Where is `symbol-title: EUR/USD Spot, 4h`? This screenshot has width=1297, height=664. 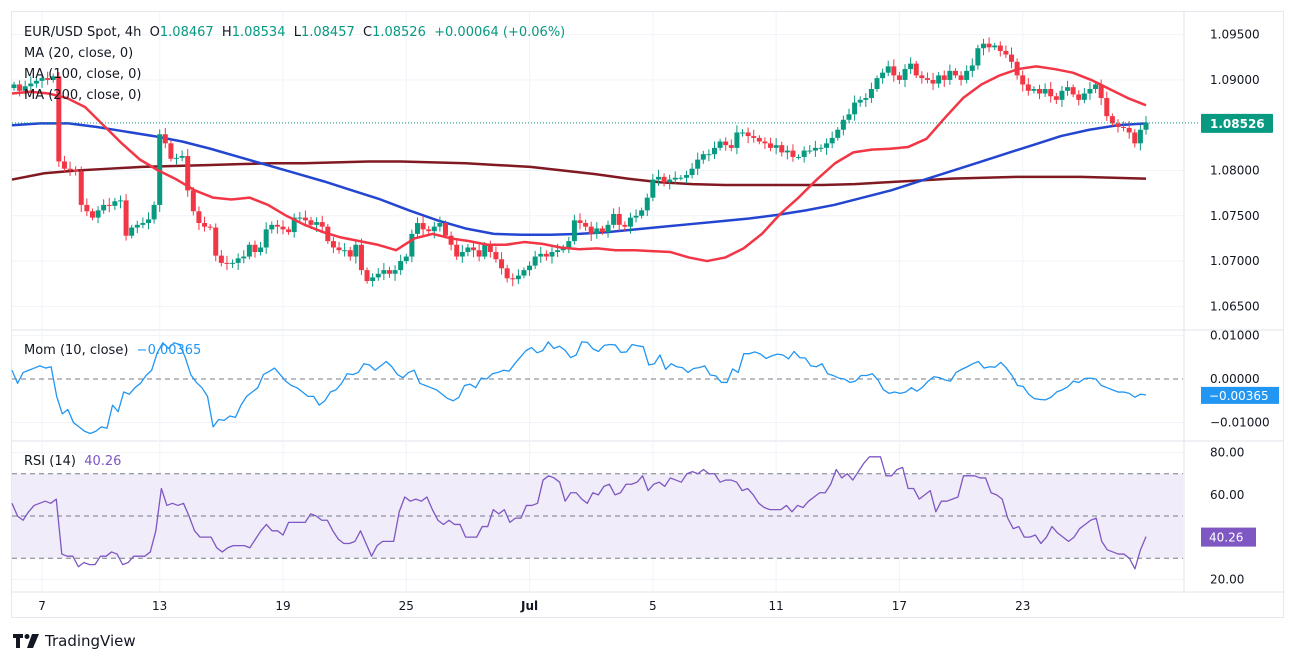 symbol-title: EUR/USD Spot, 4h is located at coordinates (83, 32).